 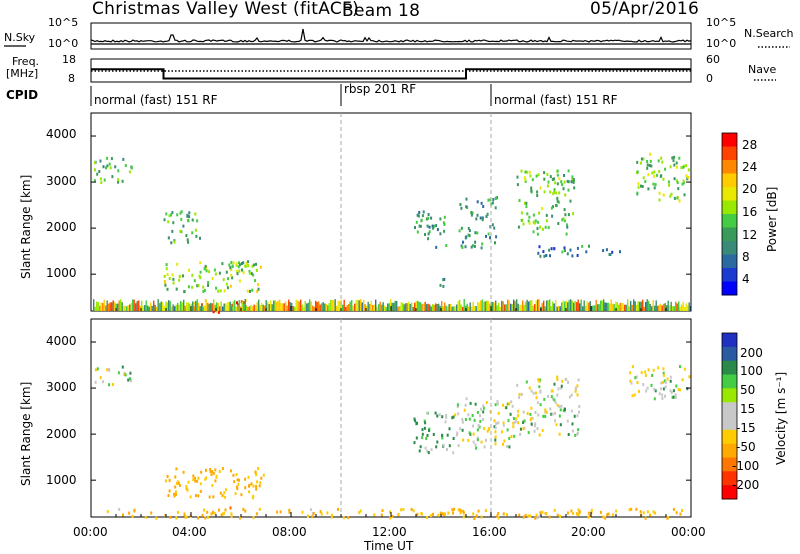 What do you see at coordinates (61, 434) in the screenshot?
I see `vel-y-tick-2000: 2000` at bounding box center [61, 434].